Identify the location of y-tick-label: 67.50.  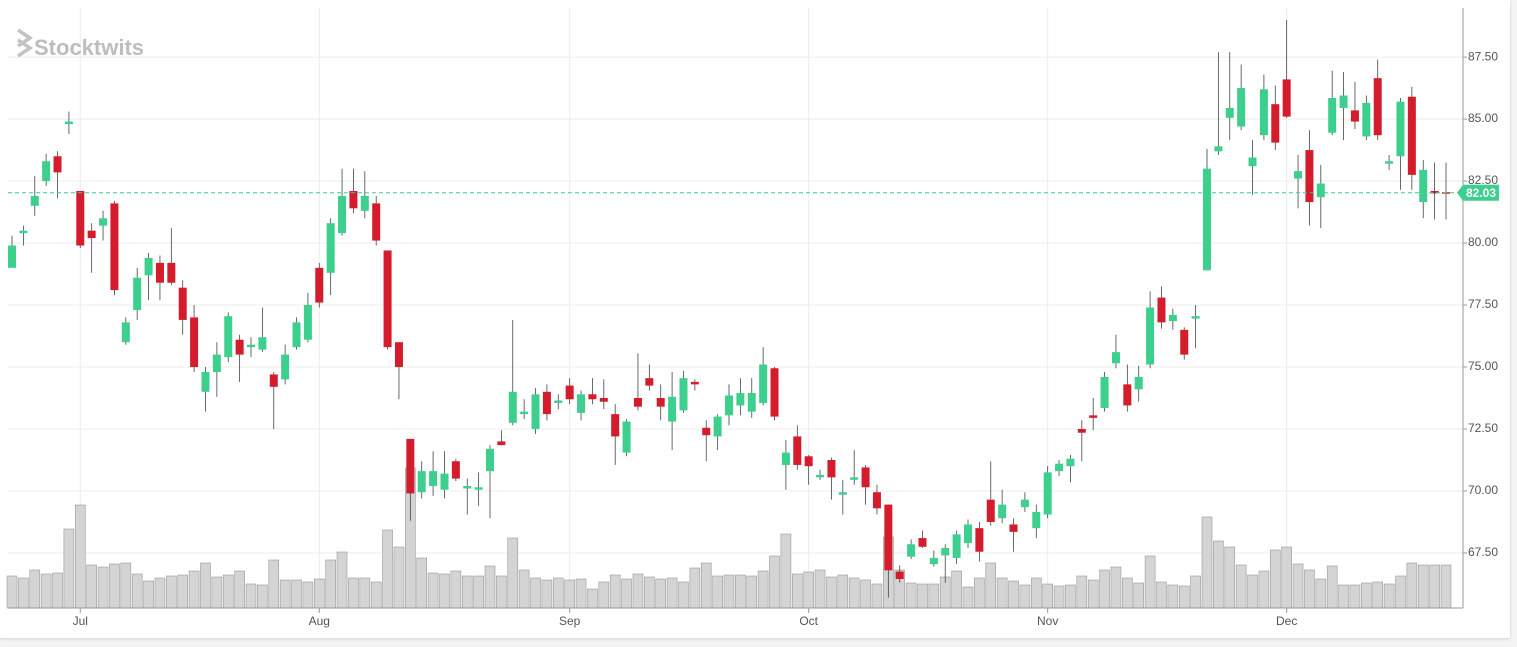
(1483, 552).